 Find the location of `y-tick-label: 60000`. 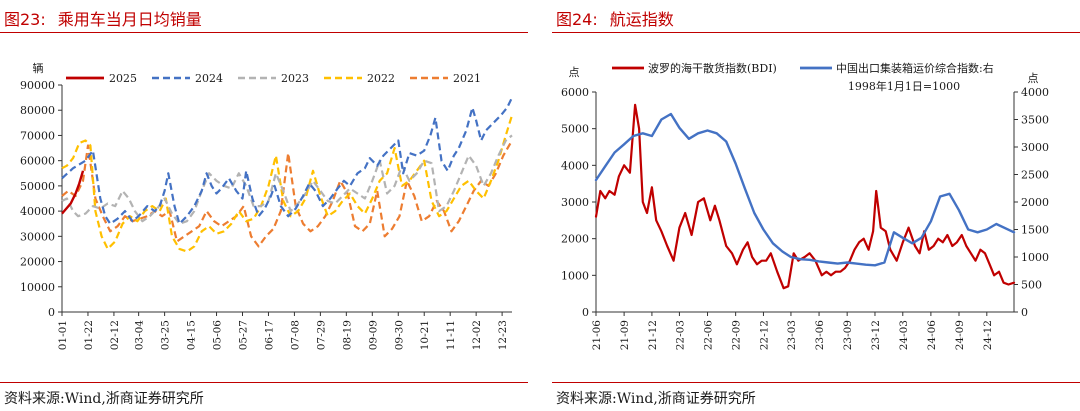

y-tick-label: 60000 is located at coordinates (37, 161).